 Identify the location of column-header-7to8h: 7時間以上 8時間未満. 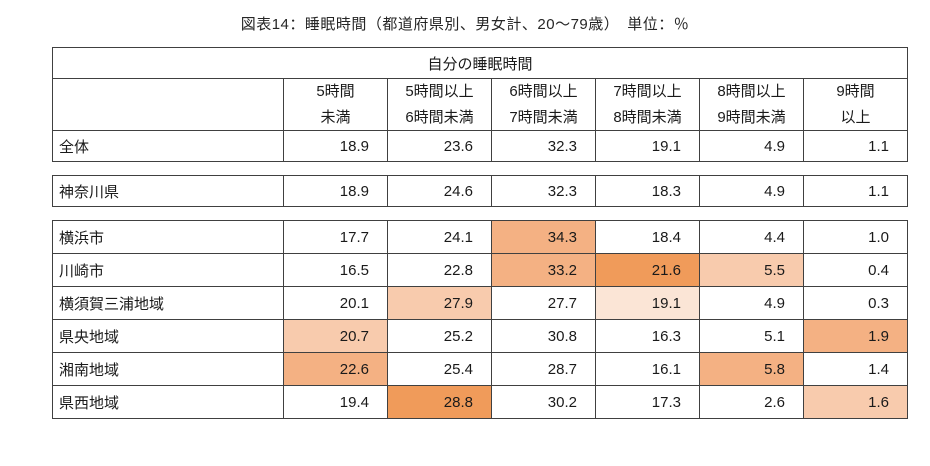
(647, 104).